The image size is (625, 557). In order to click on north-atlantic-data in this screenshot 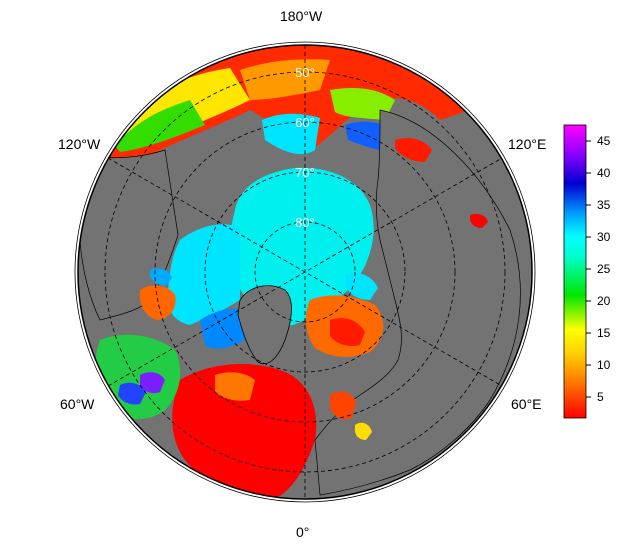, I will do `click(244, 431)`.